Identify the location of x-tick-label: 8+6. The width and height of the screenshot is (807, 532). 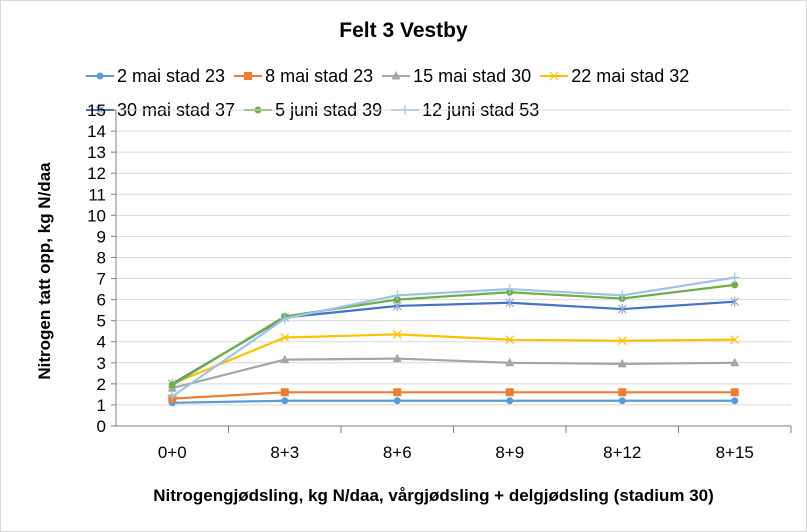
(397, 452).